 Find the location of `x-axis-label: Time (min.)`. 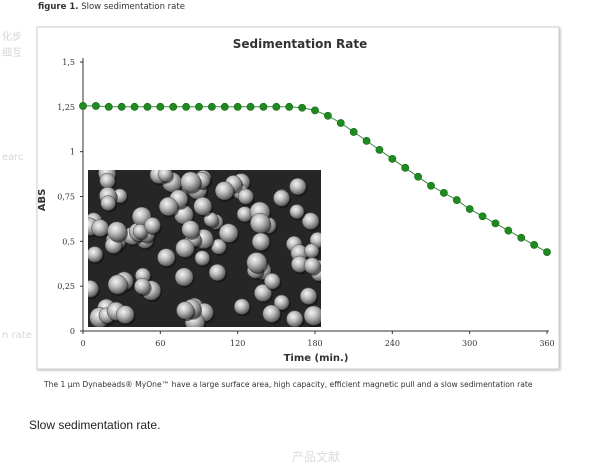

x-axis-label: Time (min.) is located at coordinates (316, 358).